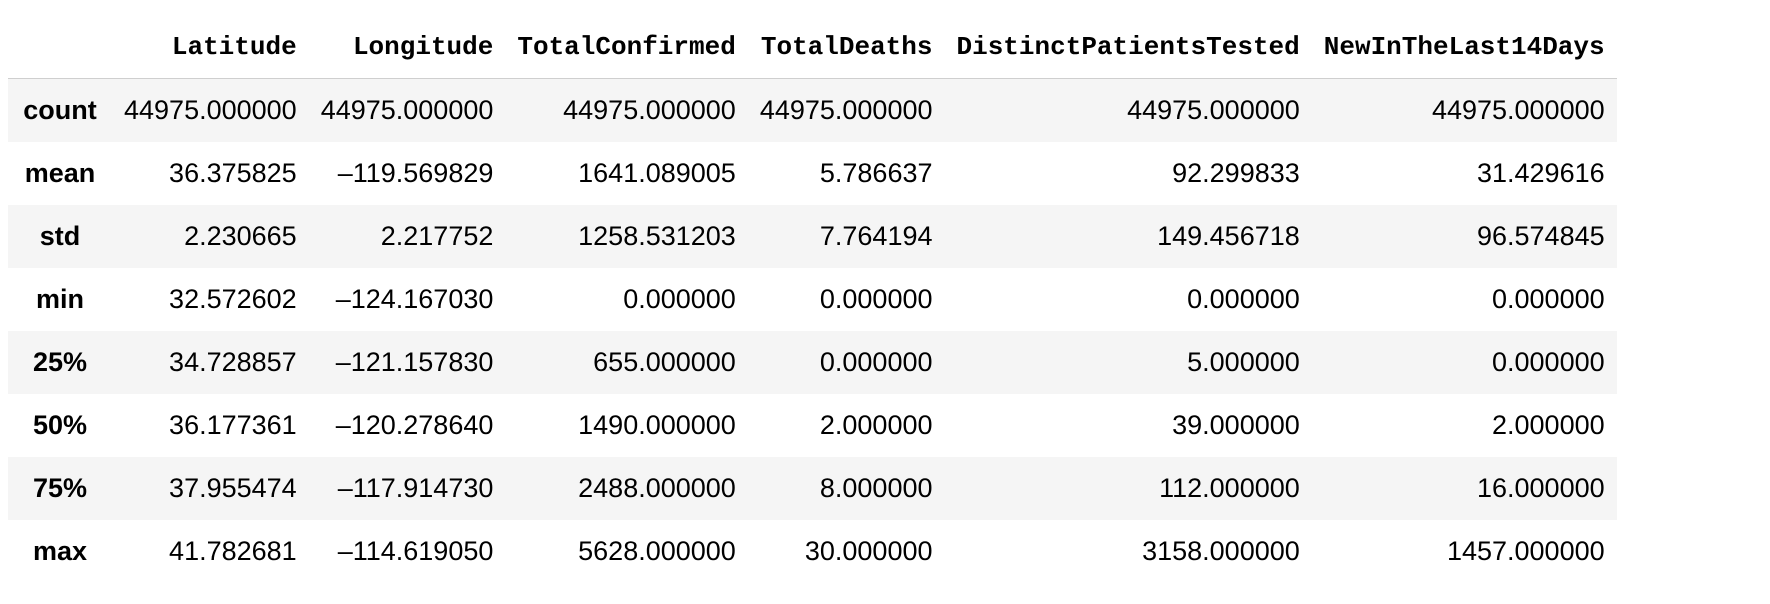 Image resolution: width=1770 pixels, height=604 pixels. I want to click on table-cell: 32.572602, so click(233, 299).